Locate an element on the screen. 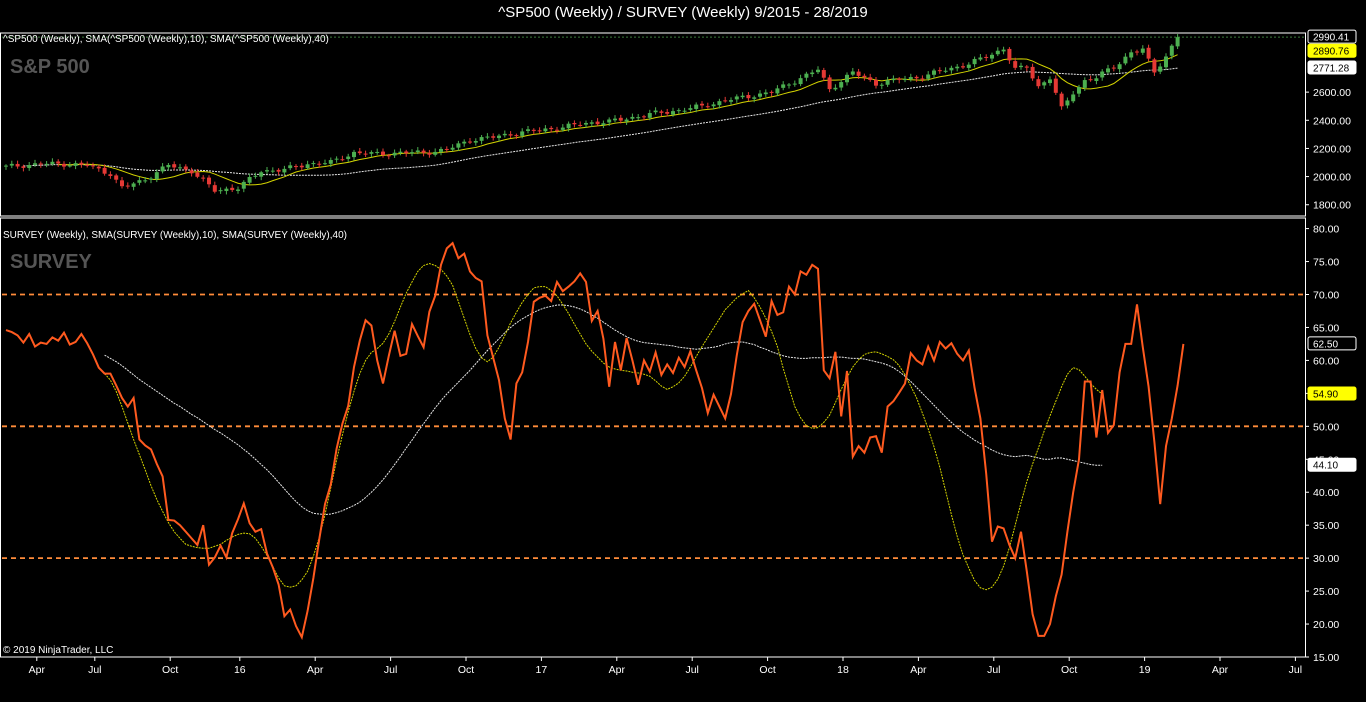  survey-y-tick-label: 20.00 is located at coordinates (1326, 625).